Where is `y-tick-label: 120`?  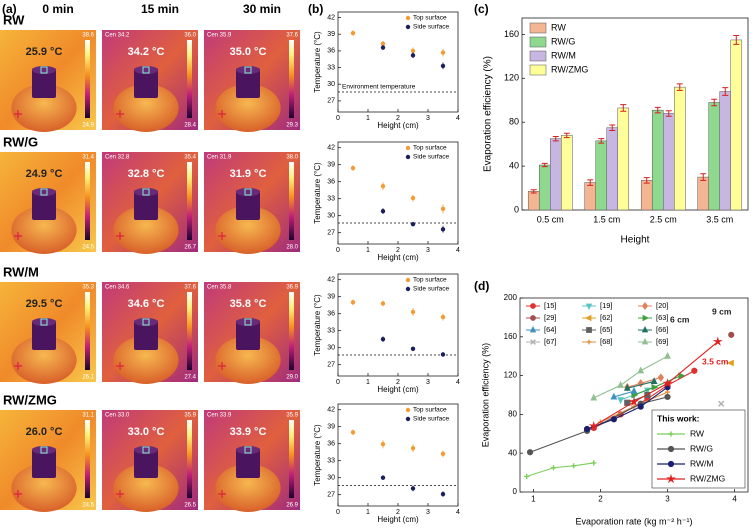
y-tick-label: 120 is located at coordinates (511, 375).